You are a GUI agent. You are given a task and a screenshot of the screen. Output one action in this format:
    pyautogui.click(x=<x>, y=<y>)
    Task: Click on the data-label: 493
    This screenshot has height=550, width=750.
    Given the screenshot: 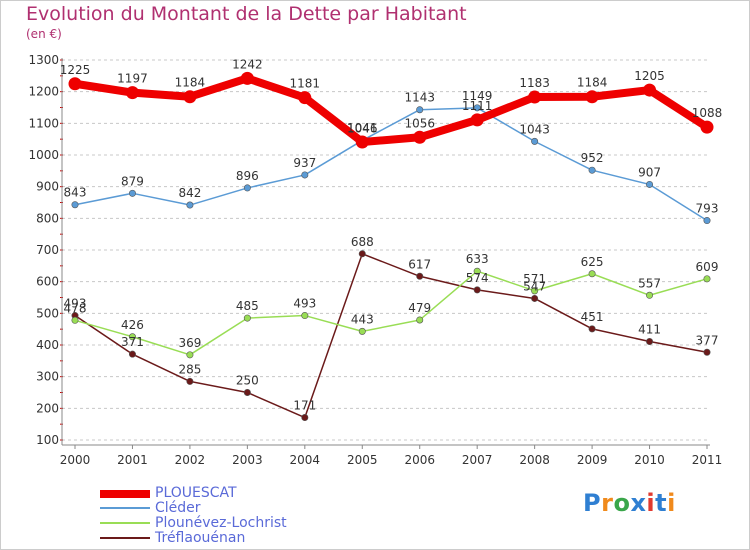 What is the action you would take?
    pyautogui.click(x=304, y=304)
    